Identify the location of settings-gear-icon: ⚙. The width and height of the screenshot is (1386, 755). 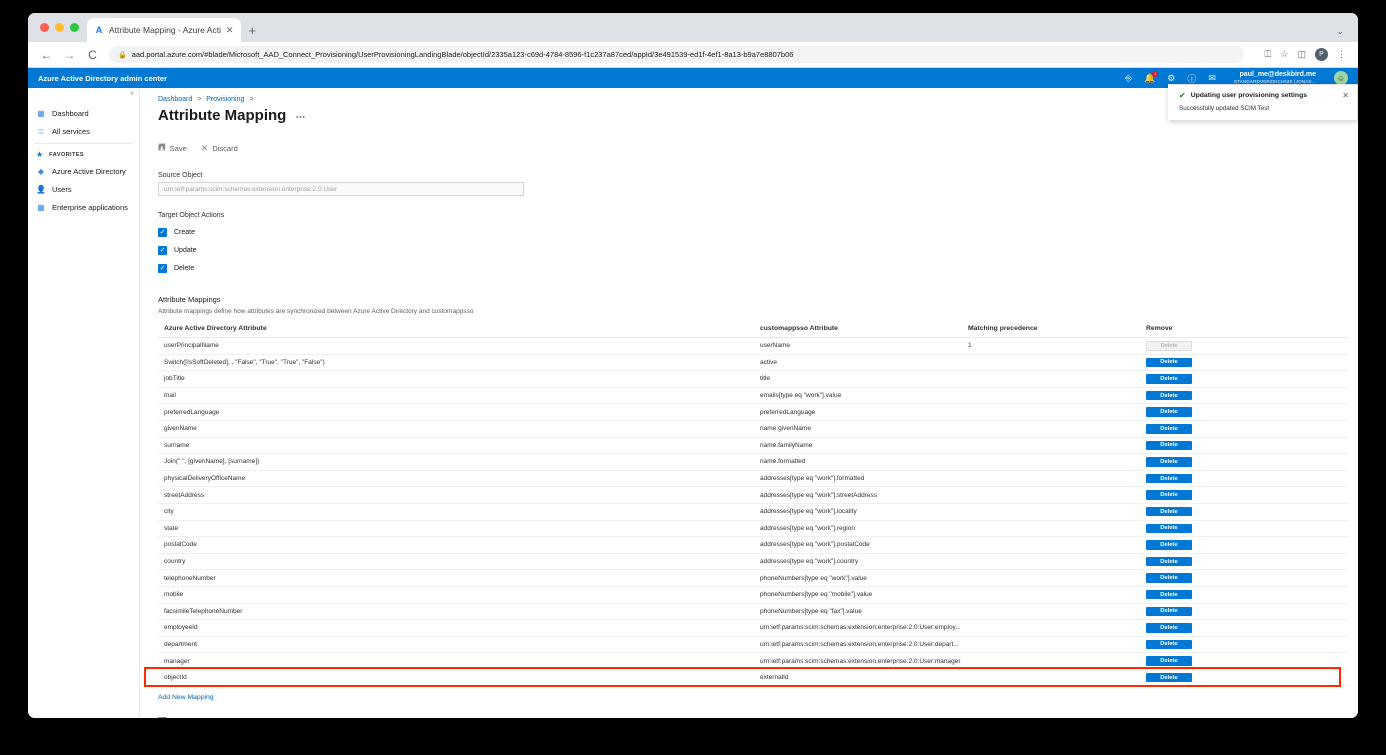
(1171, 77).